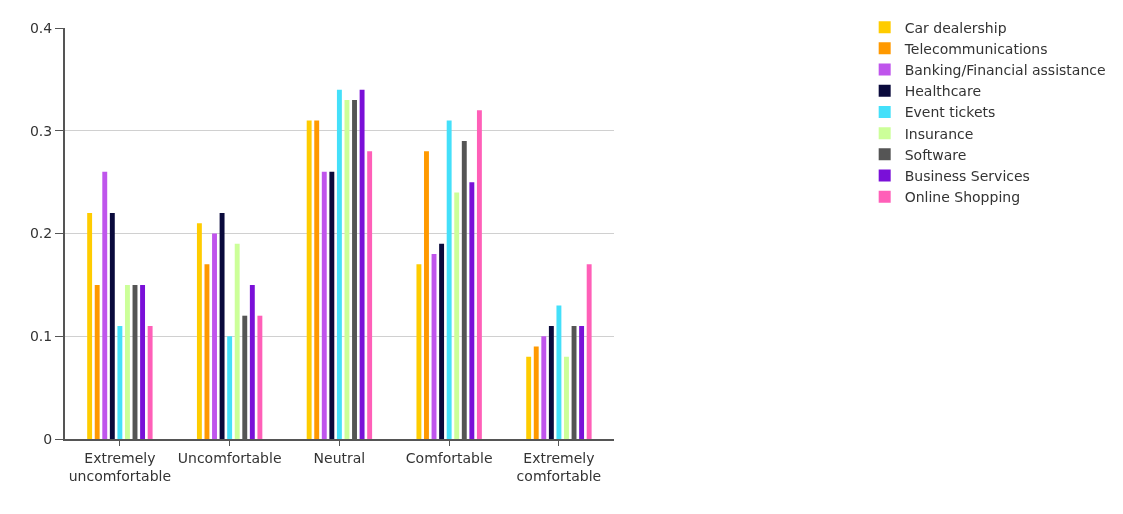  Describe the element at coordinates (935, 154) in the screenshot. I see `legend-label: Software` at that location.